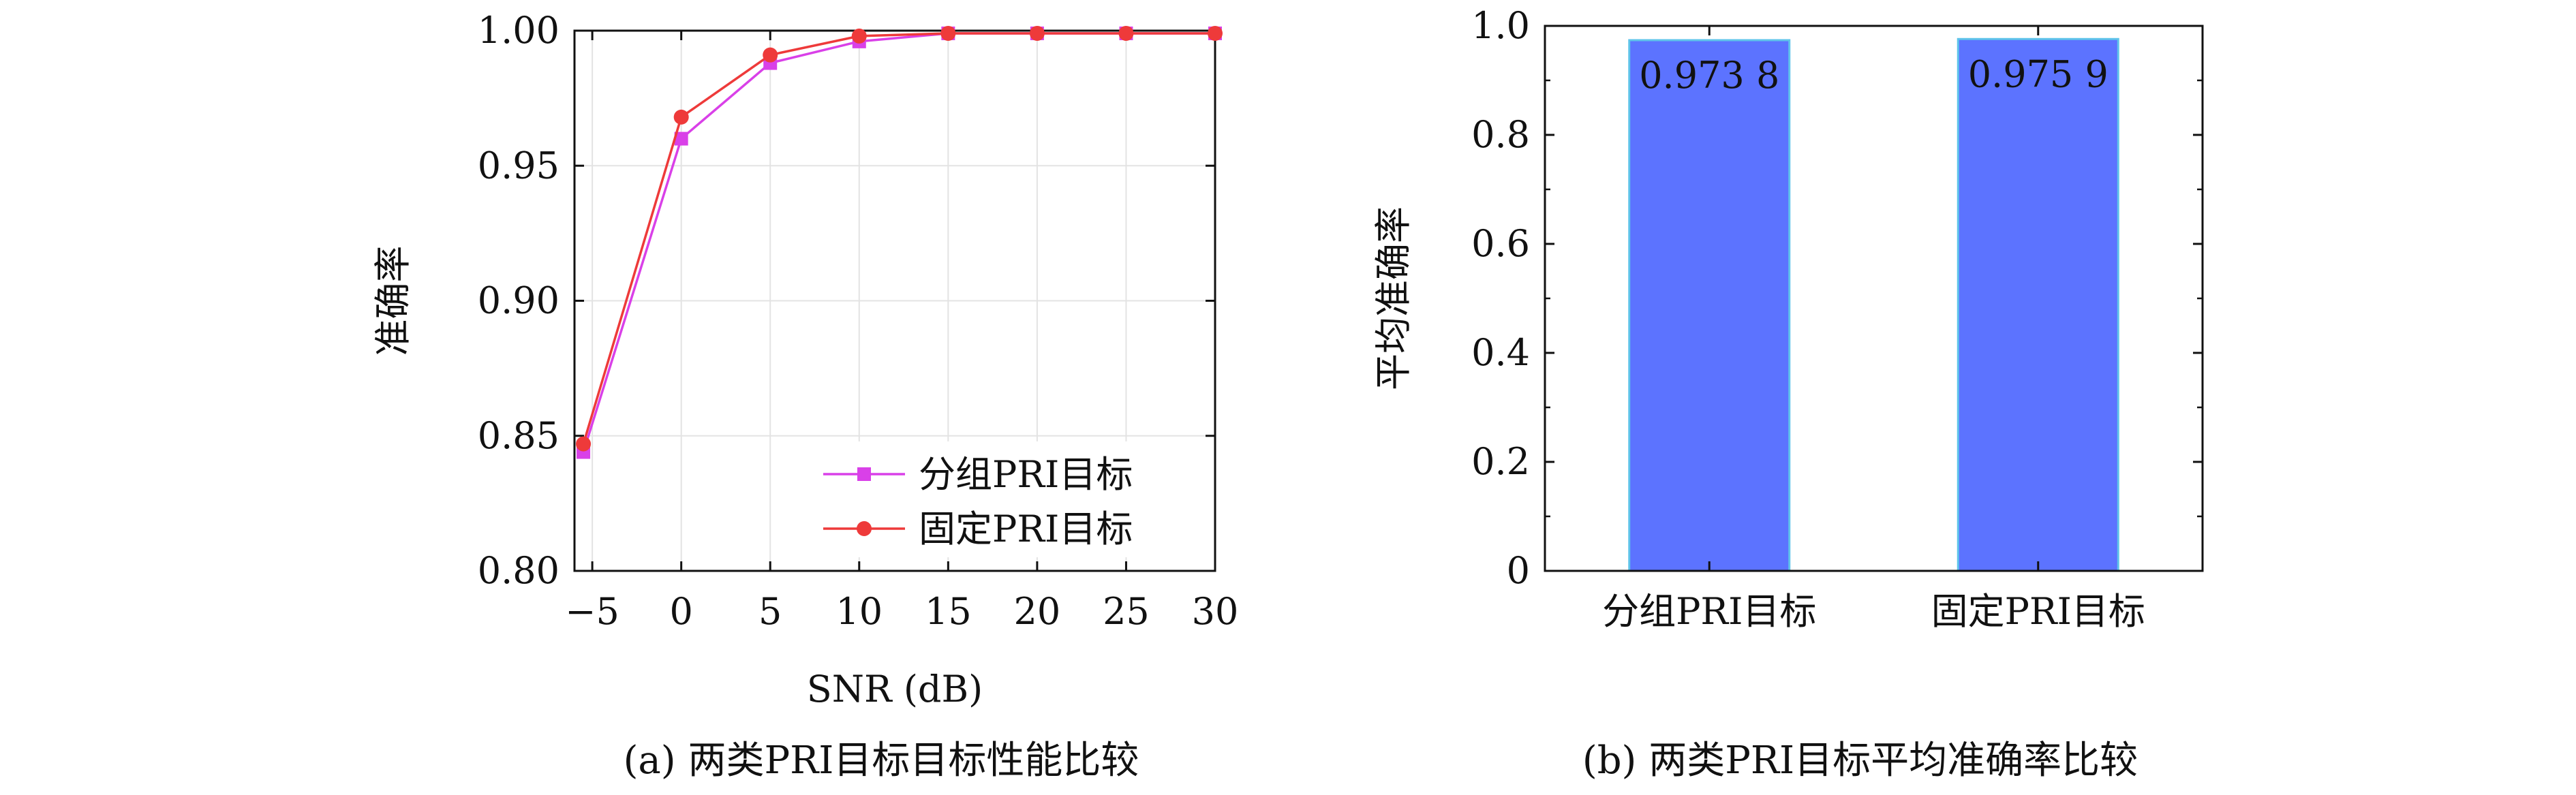 The height and width of the screenshot is (795, 2576). I want to click on legend-label: 固定PRI目标, so click(1026, 529).